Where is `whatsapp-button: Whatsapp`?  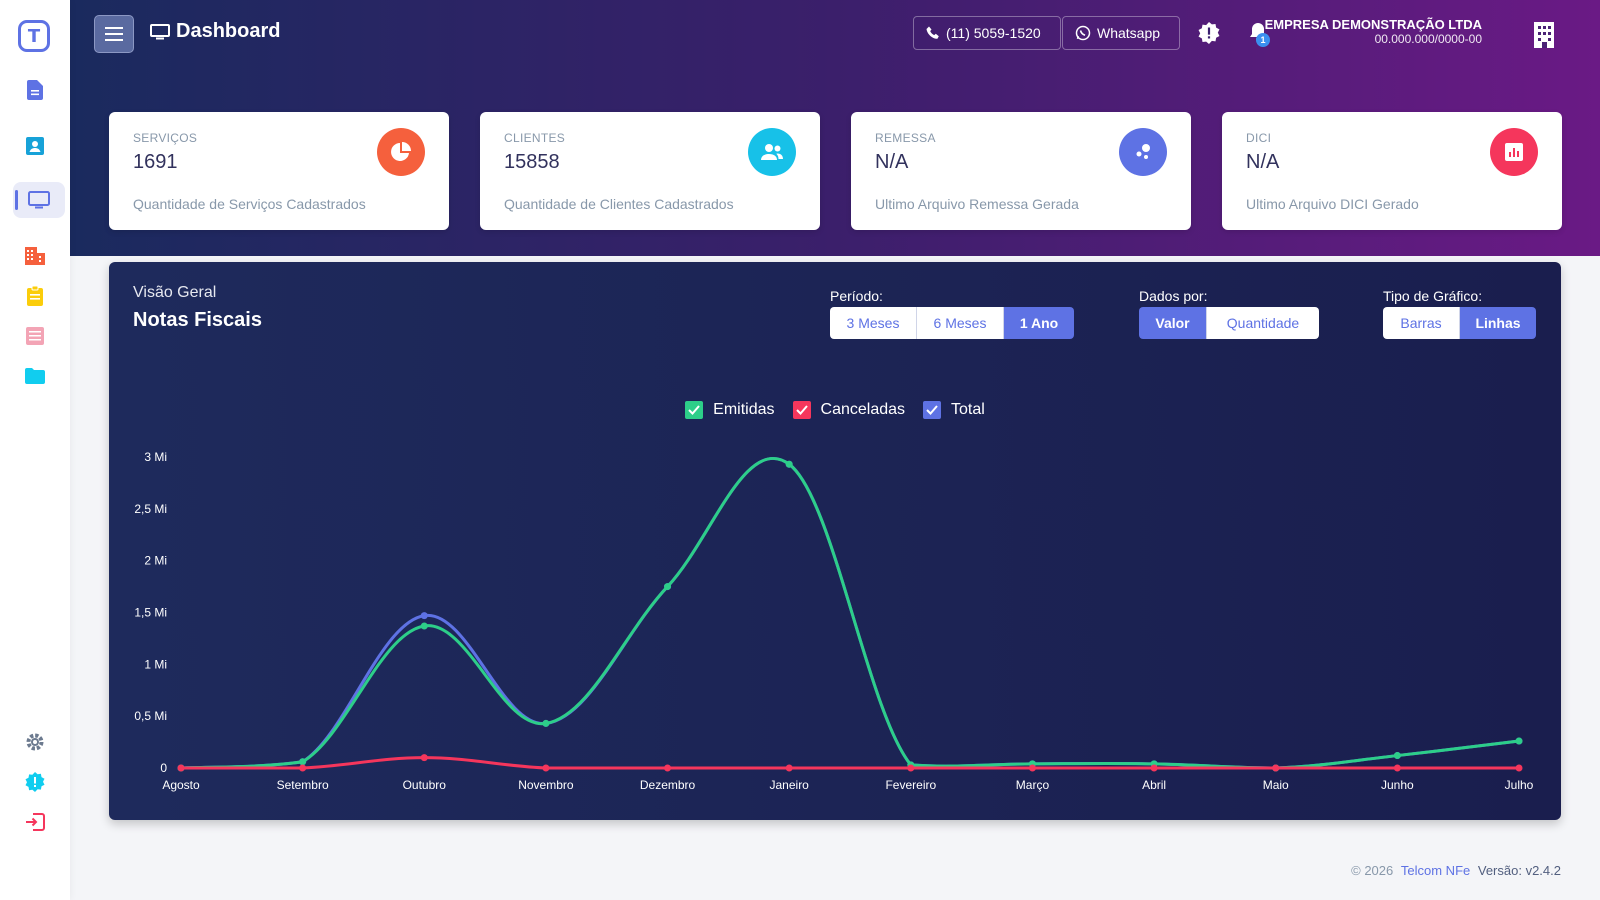
whatsapp-button: Whatsapp is located at coordinates (1121, 33).